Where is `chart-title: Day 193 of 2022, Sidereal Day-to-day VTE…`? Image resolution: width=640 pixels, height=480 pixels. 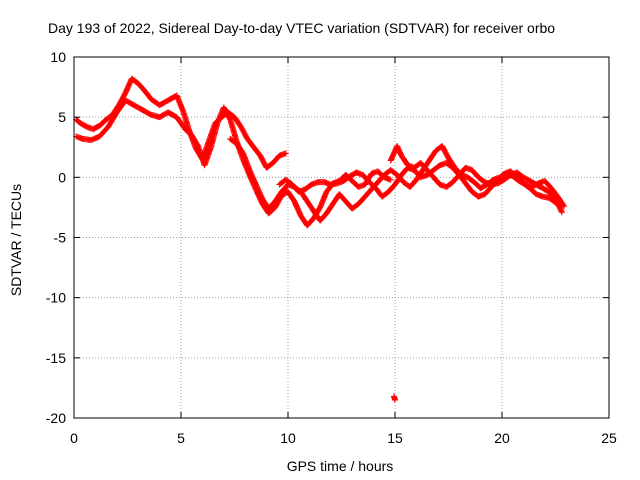 chart-title: Day 193 of 2022, Sidereal Day-to-day VTE… is located at coordinates (301, 28).